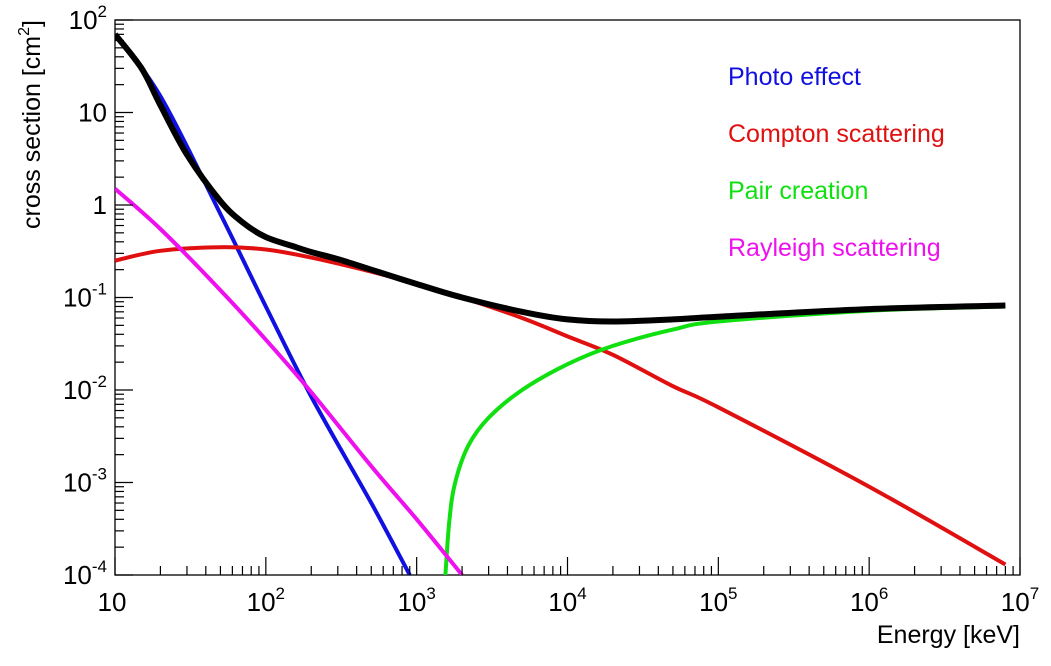 This screenshot has width=1051, height=666. What do you see at coordinates (85, 388) in the screenshot?
I see `y-tick-label: 10⁻²` at bounding box center [85, 388].